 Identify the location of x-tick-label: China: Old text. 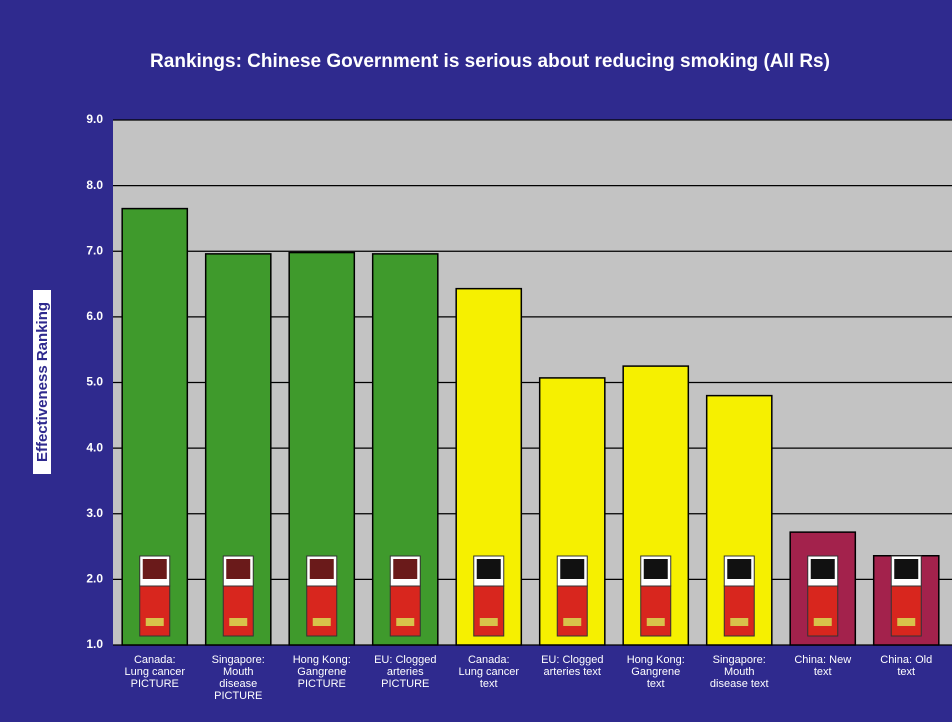
(906, 666).